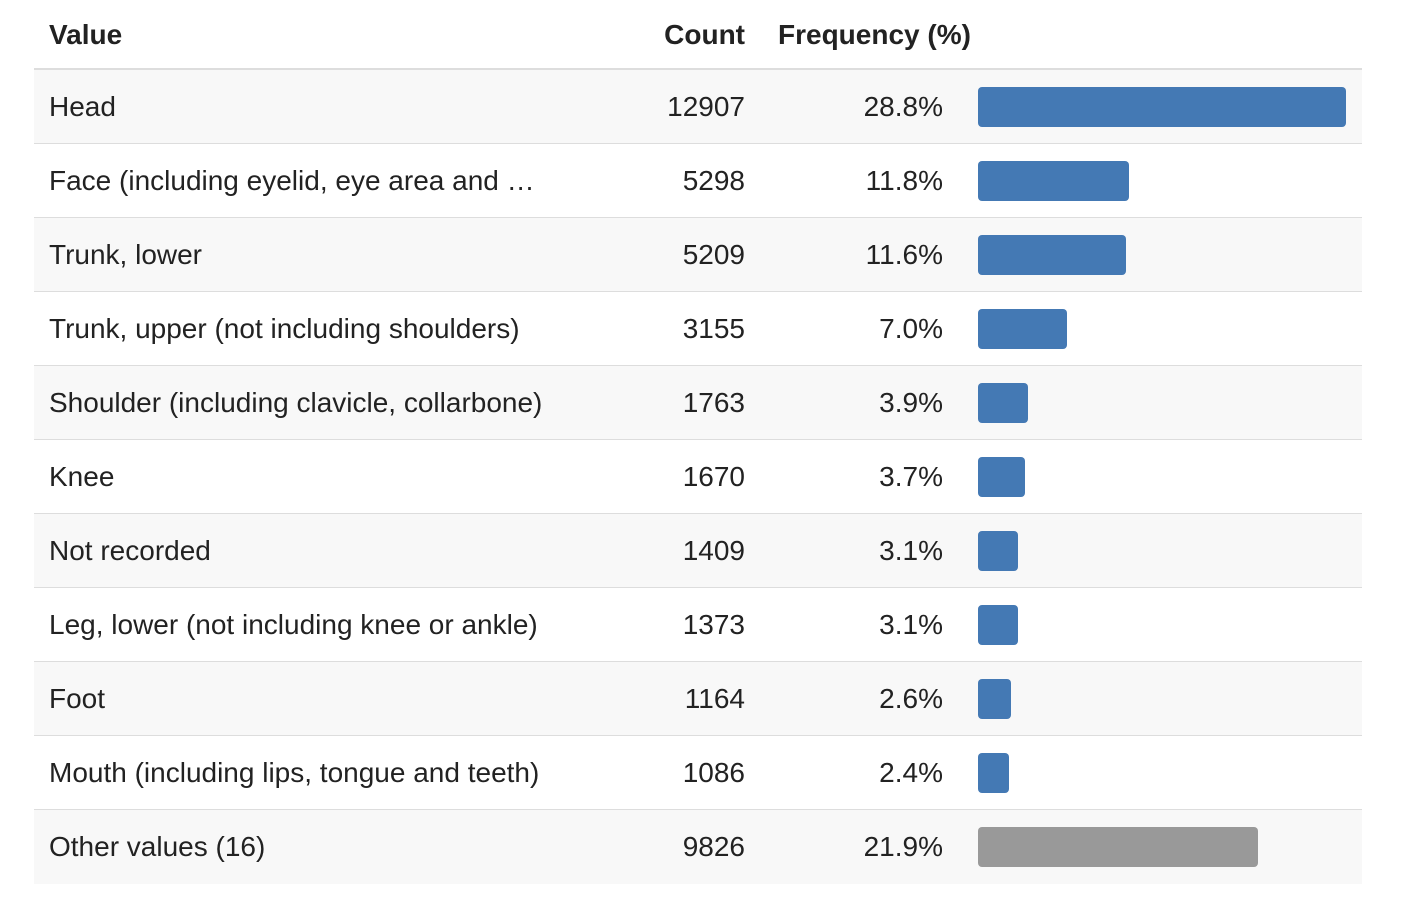 The image size is (1416, 920). What do you see at coordinates (904, 180) in the screenshot?
I see `row-frequency: 11.8%` at bounding box center [904, 180].